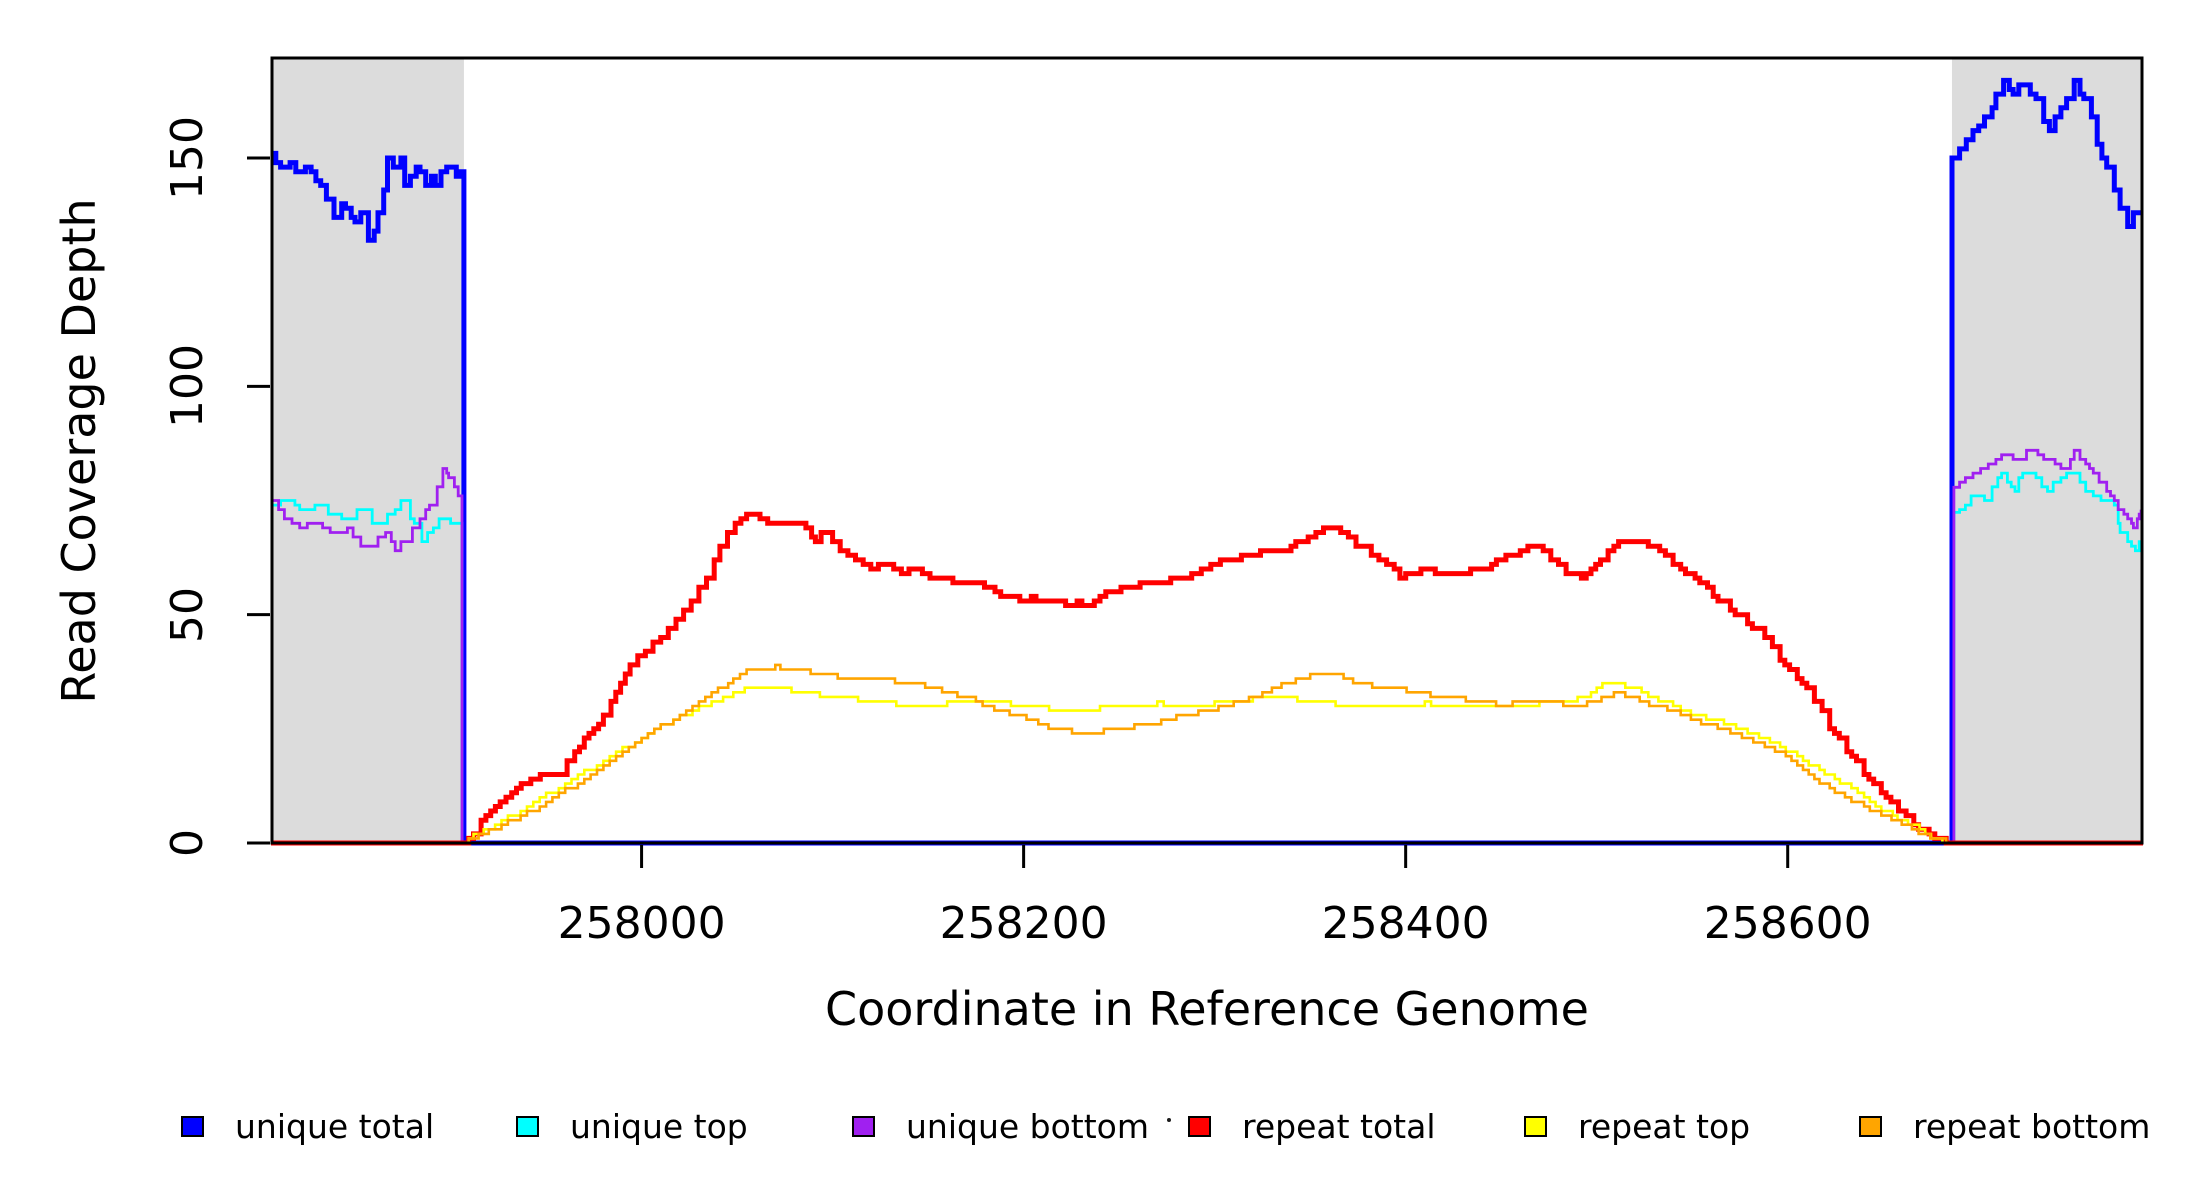 This screenshot has width=2200, height=1200. I want to click on y-tick-label-150: 150, so click(187, 158).